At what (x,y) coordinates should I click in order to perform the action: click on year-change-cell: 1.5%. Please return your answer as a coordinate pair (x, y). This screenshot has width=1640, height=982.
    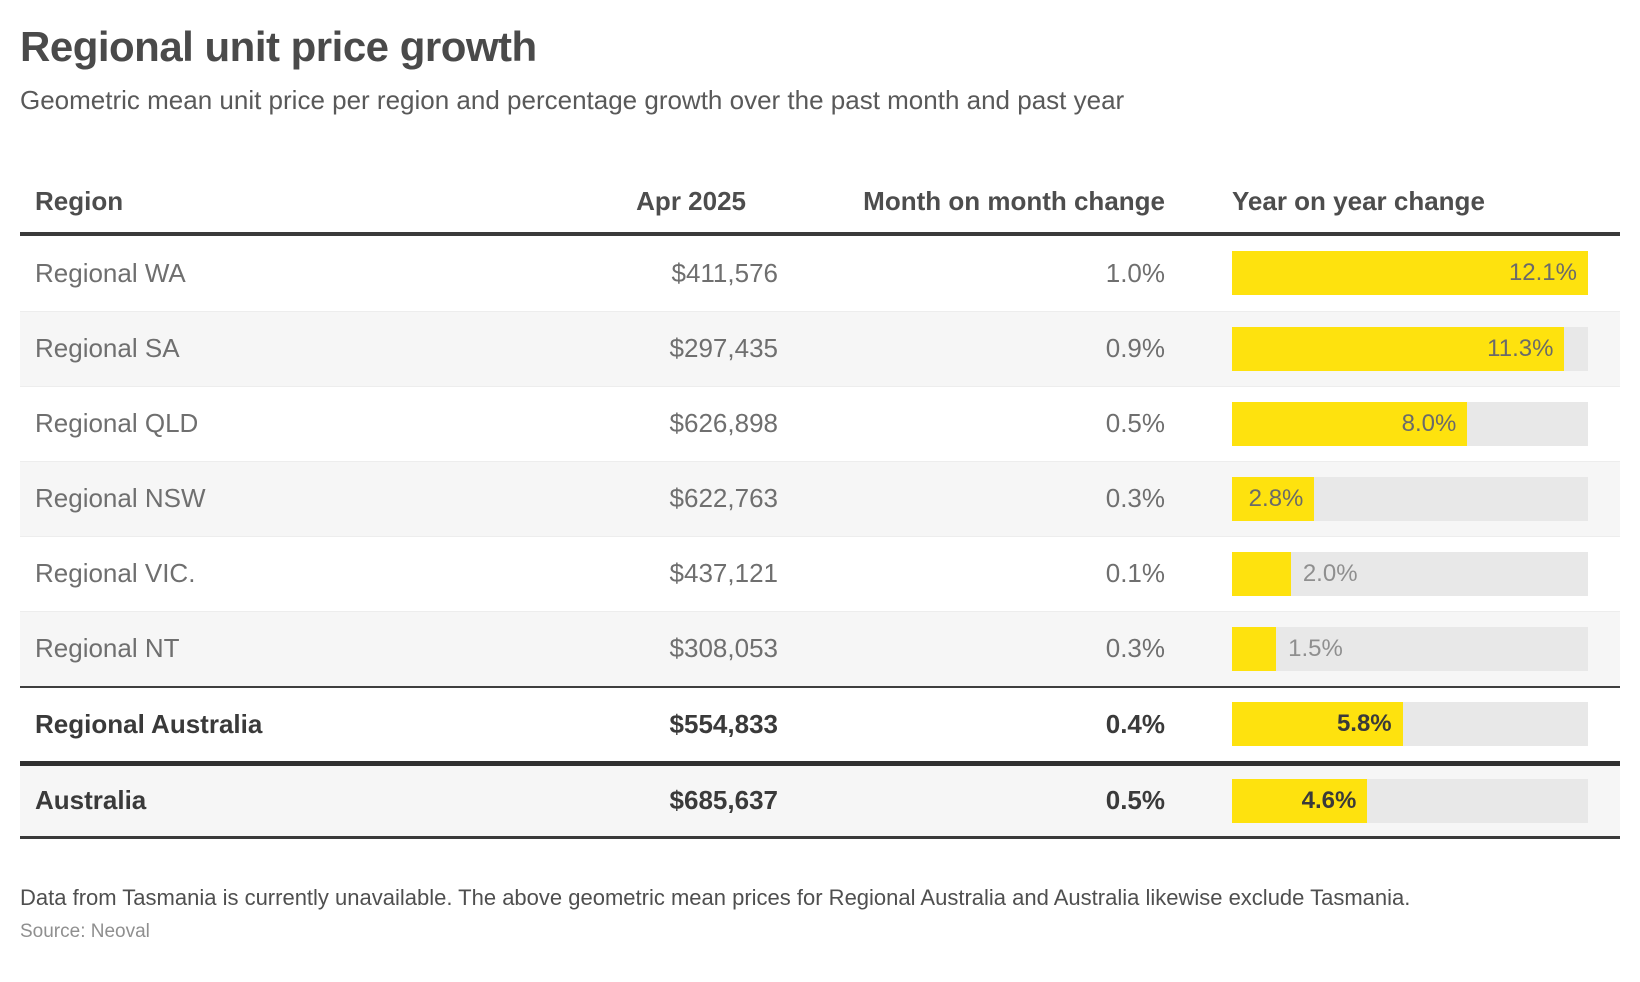
    Looking at the image, I should click on (1392, 648).